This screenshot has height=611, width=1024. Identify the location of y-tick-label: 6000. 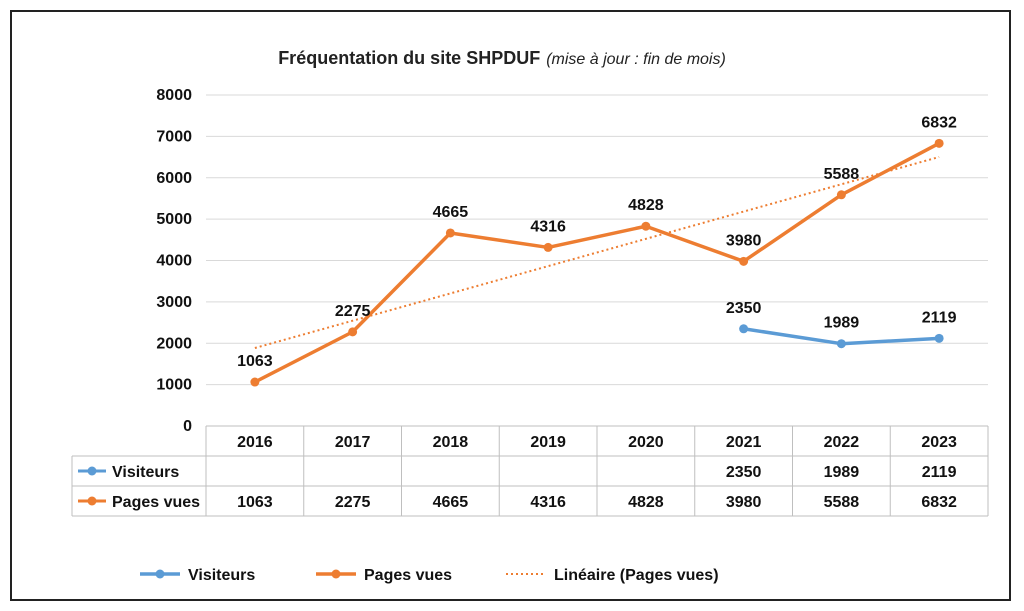
(174, 178).